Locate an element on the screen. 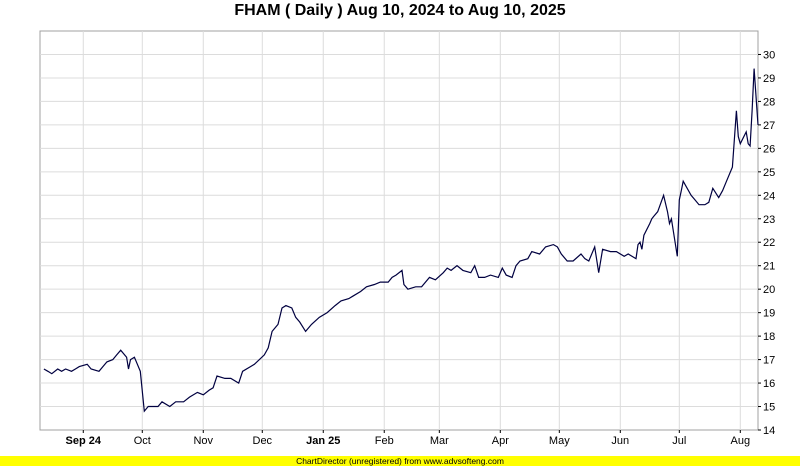 The height and width of the screenshot is (466, 800). x-tick-label: Jan 25 is located at coordinates (323, 441).